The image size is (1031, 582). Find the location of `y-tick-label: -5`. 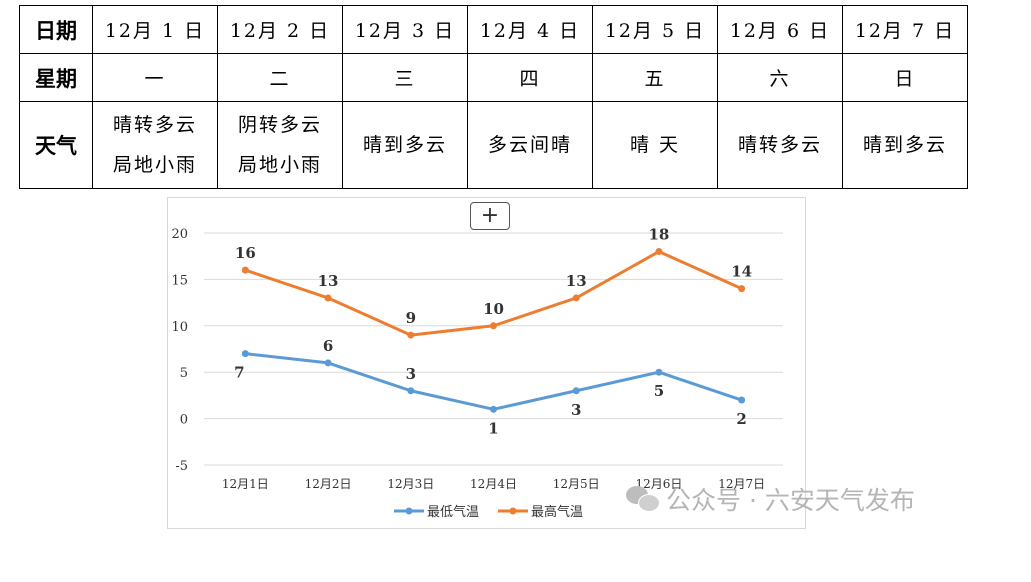

y-tick-label: -5 is located at coordinates (181, 466).